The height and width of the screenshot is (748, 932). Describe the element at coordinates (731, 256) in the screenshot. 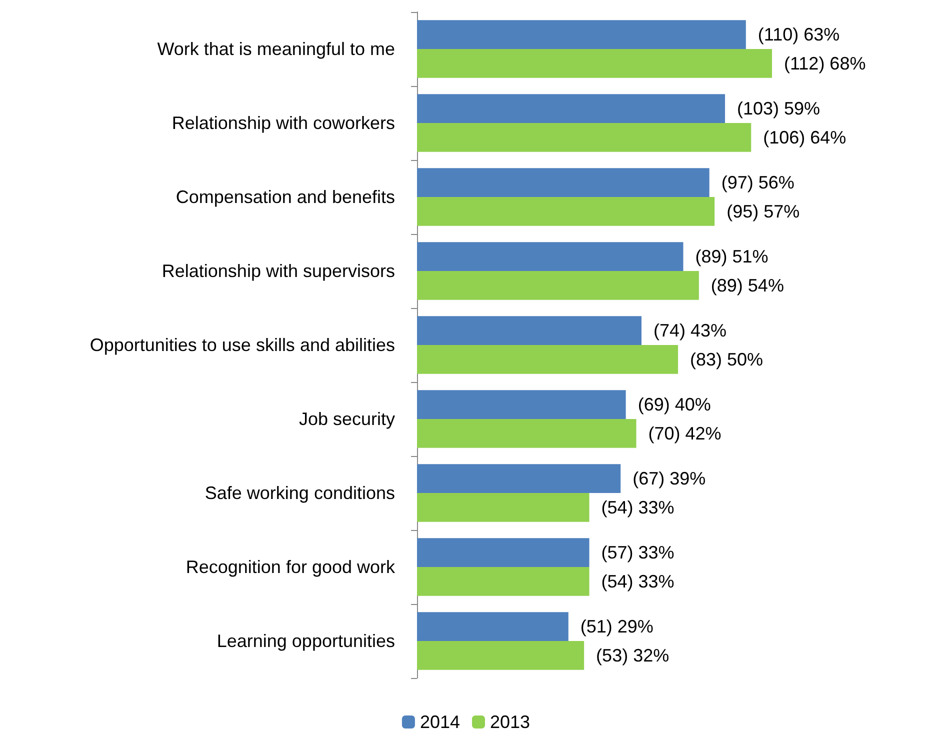

I see `data-label: (89) 51%` at that location.